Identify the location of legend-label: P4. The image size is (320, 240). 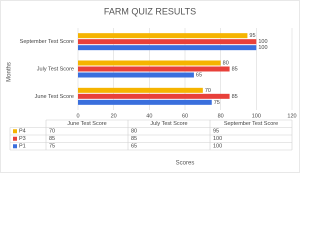
(22, 132).